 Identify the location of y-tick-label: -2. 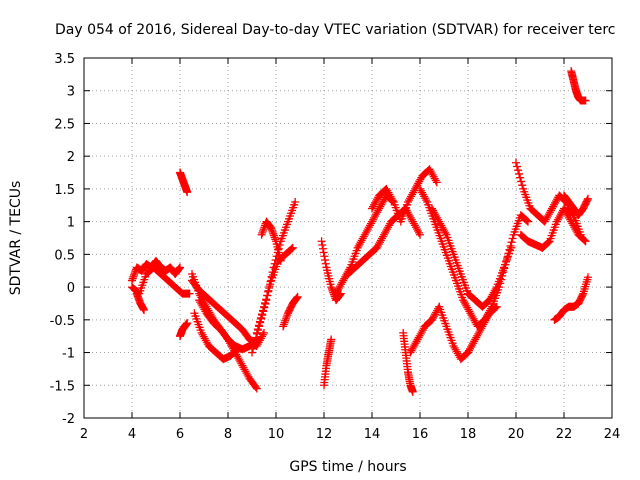
(68, 419).